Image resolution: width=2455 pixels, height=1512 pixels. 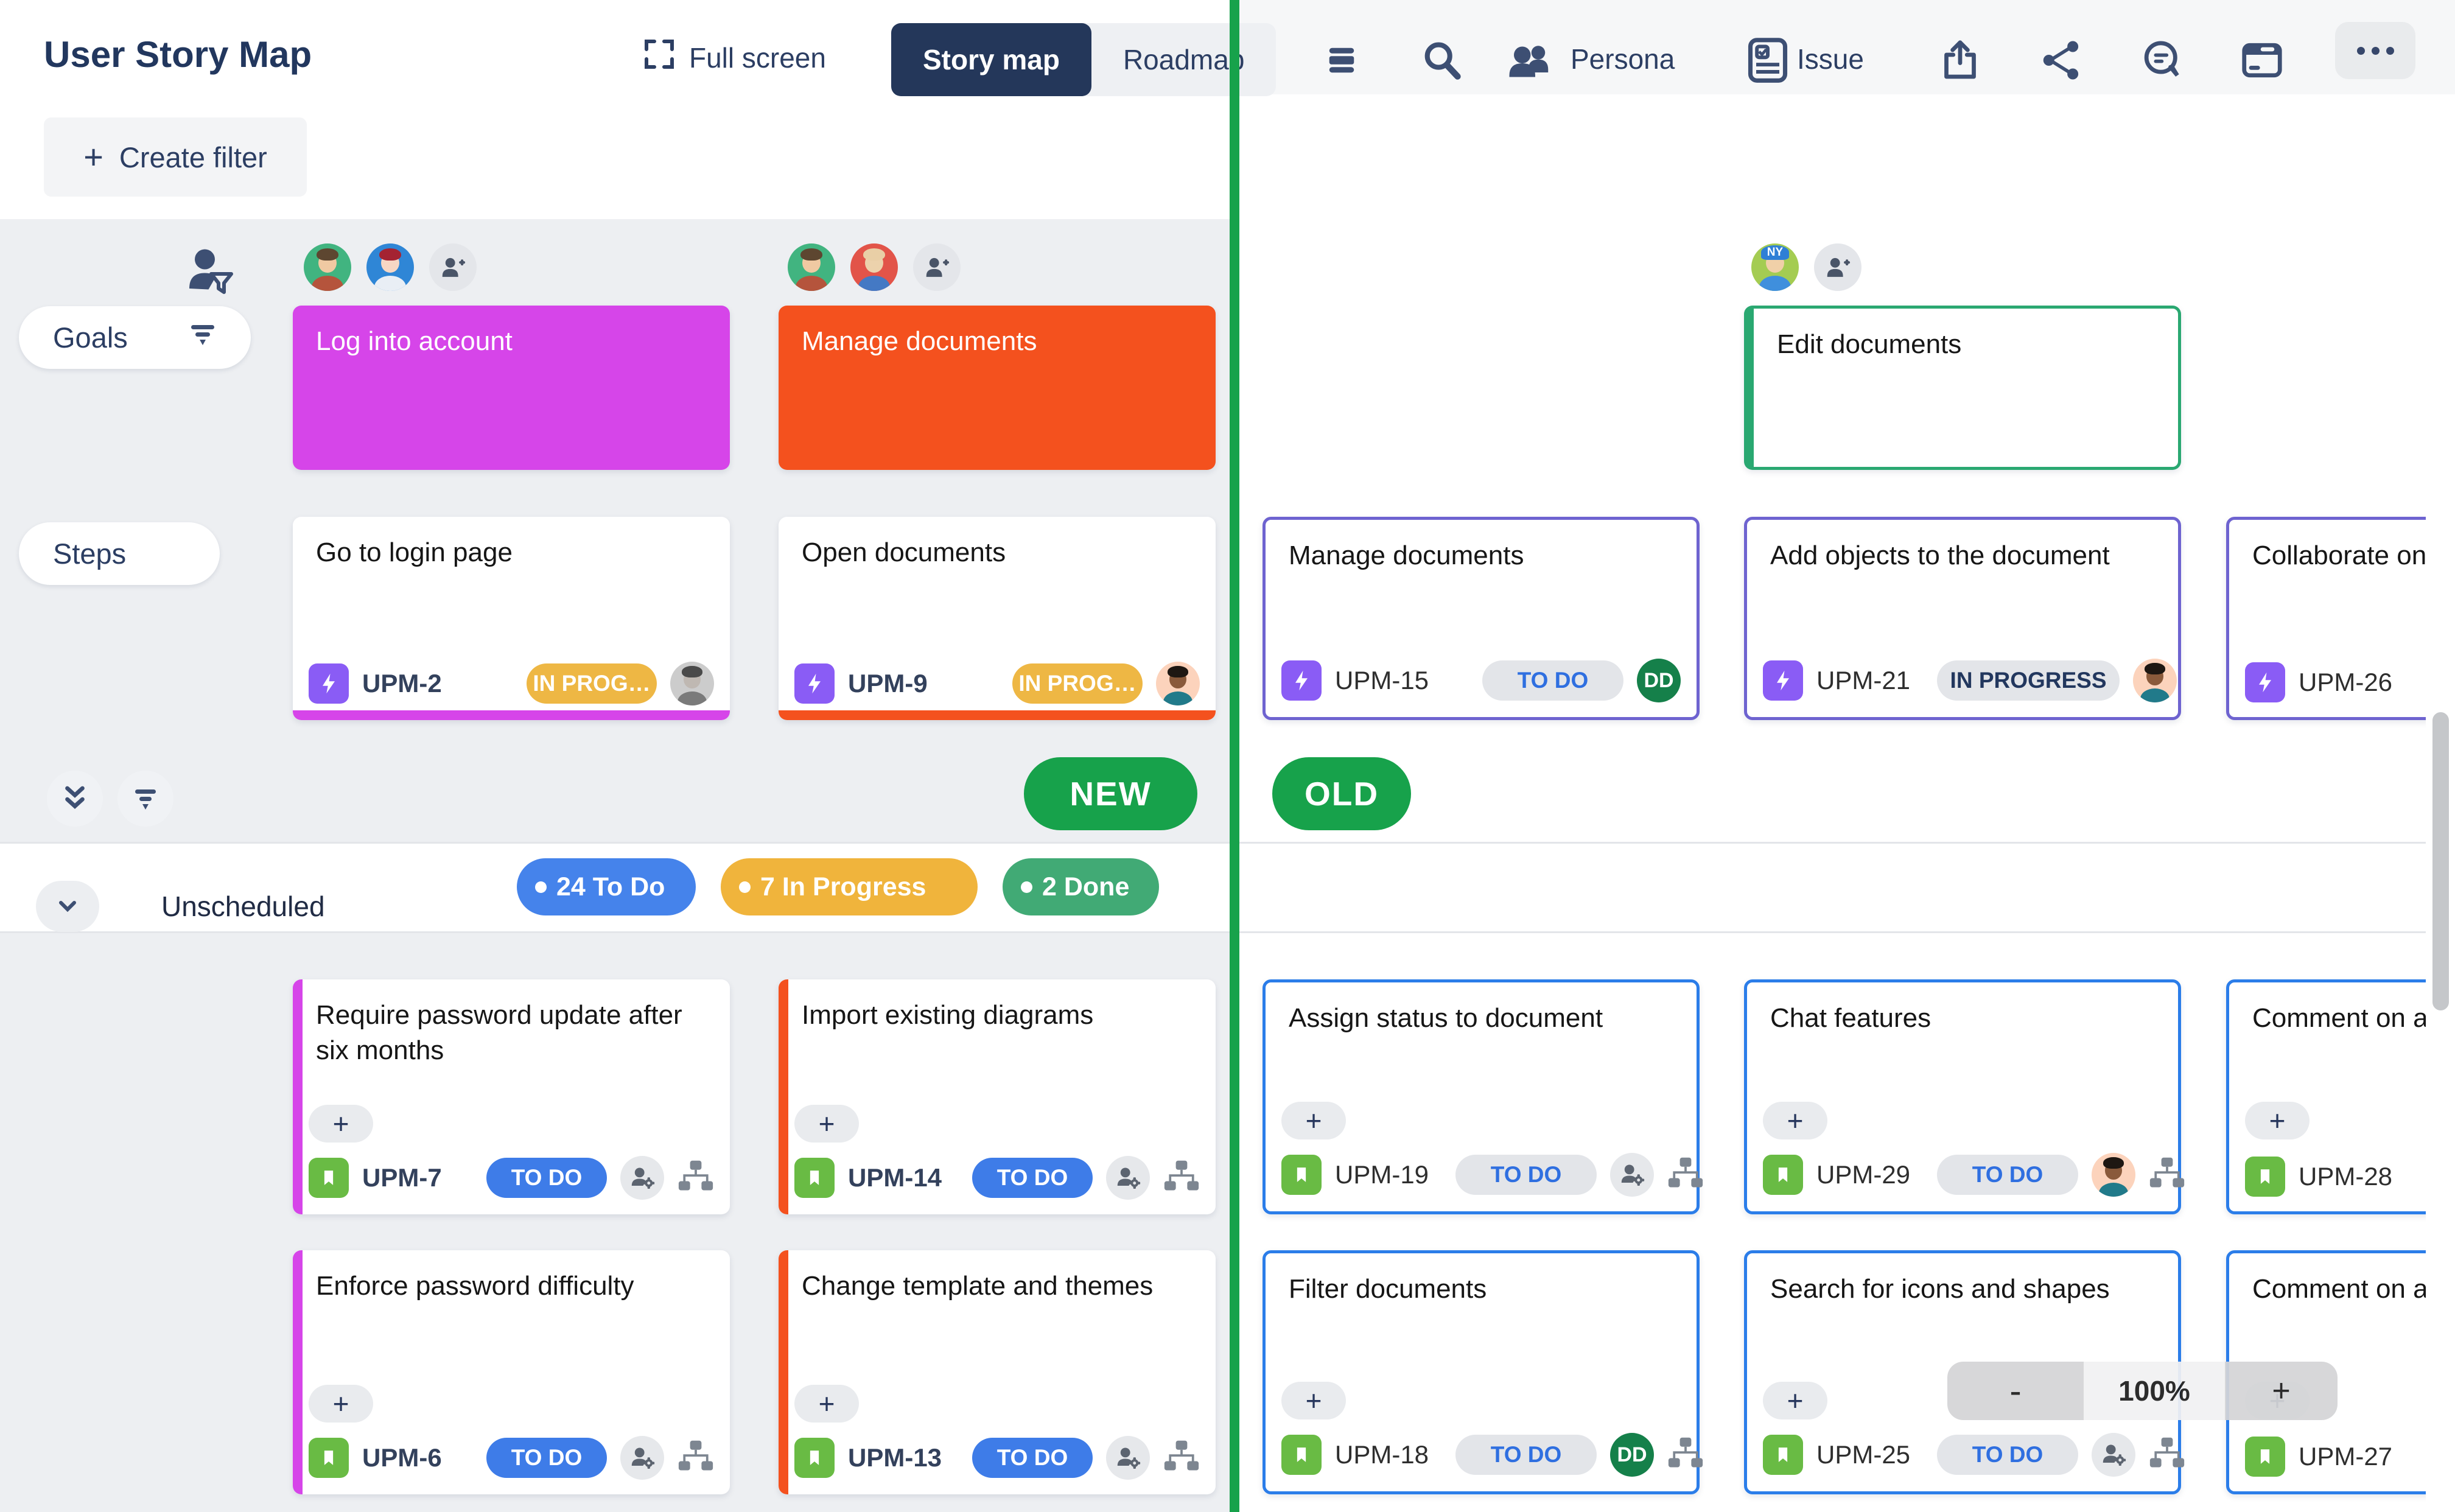 I want to click on step-card: Collaborate on d UPM-26, so click(x=2340, y=618).